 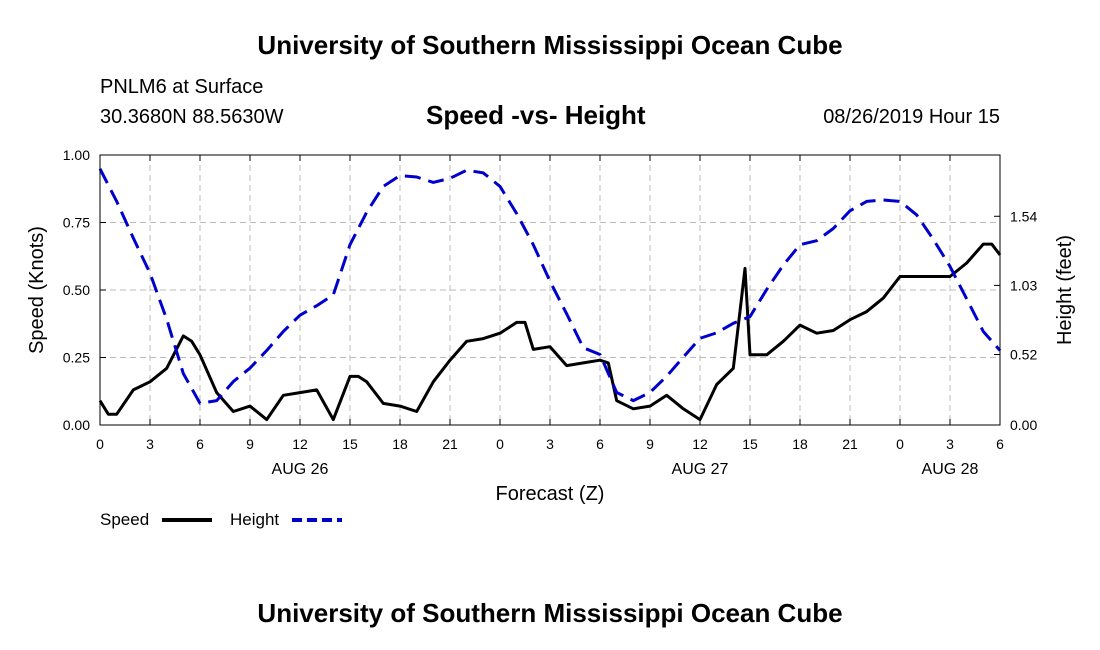 I want to click on y2-axis-title: Height (feet), so click(x=1065, y=290).